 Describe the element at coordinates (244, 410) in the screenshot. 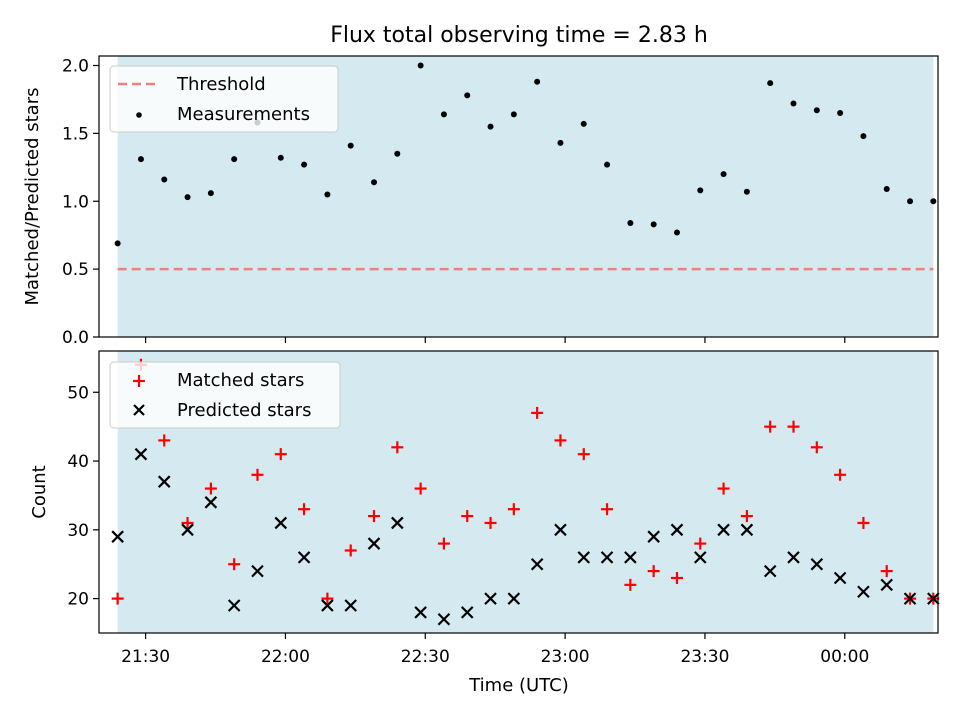

I see `legend-predicted-label: Predicted stars` at that location.